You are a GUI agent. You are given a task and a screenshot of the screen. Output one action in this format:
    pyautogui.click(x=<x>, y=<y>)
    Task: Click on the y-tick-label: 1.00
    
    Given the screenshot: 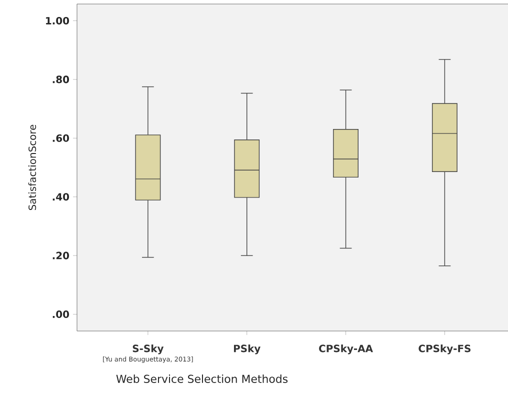 What is the action you would take?
    pyautogui.click(x=58, y=20)
    